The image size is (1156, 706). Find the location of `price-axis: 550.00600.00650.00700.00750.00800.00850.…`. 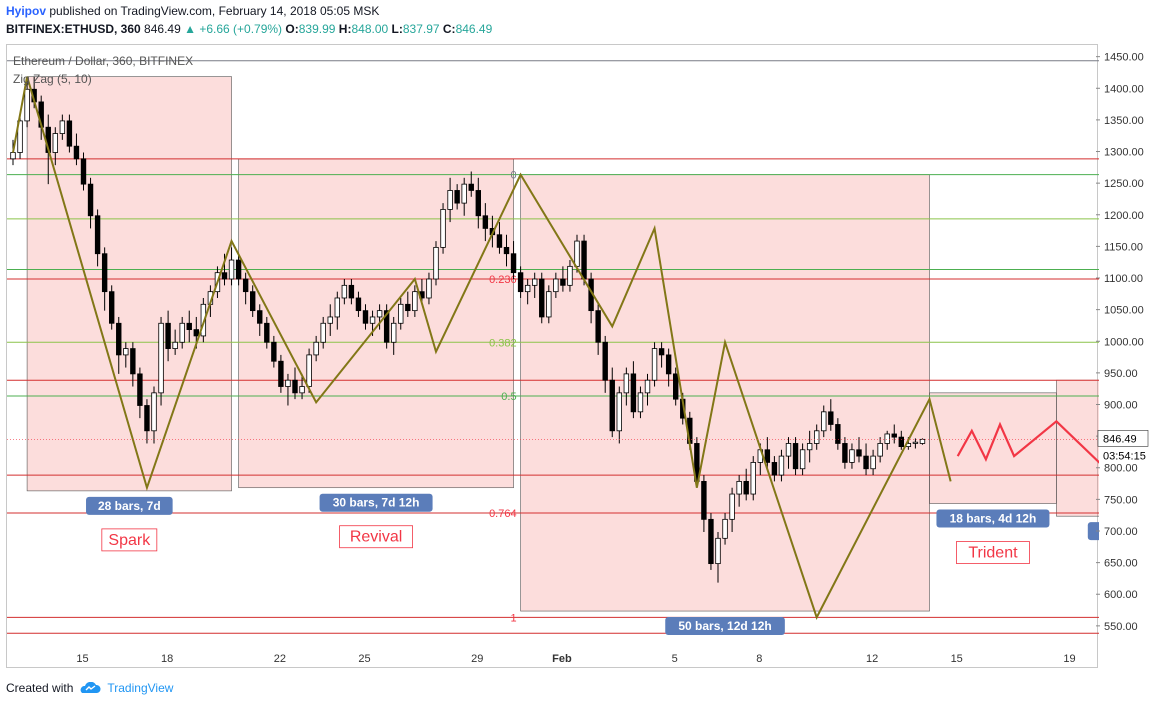

price-axis: 550.00600.00650.00700.00750.00800.00850.… is located at coordinates (1126, 356).